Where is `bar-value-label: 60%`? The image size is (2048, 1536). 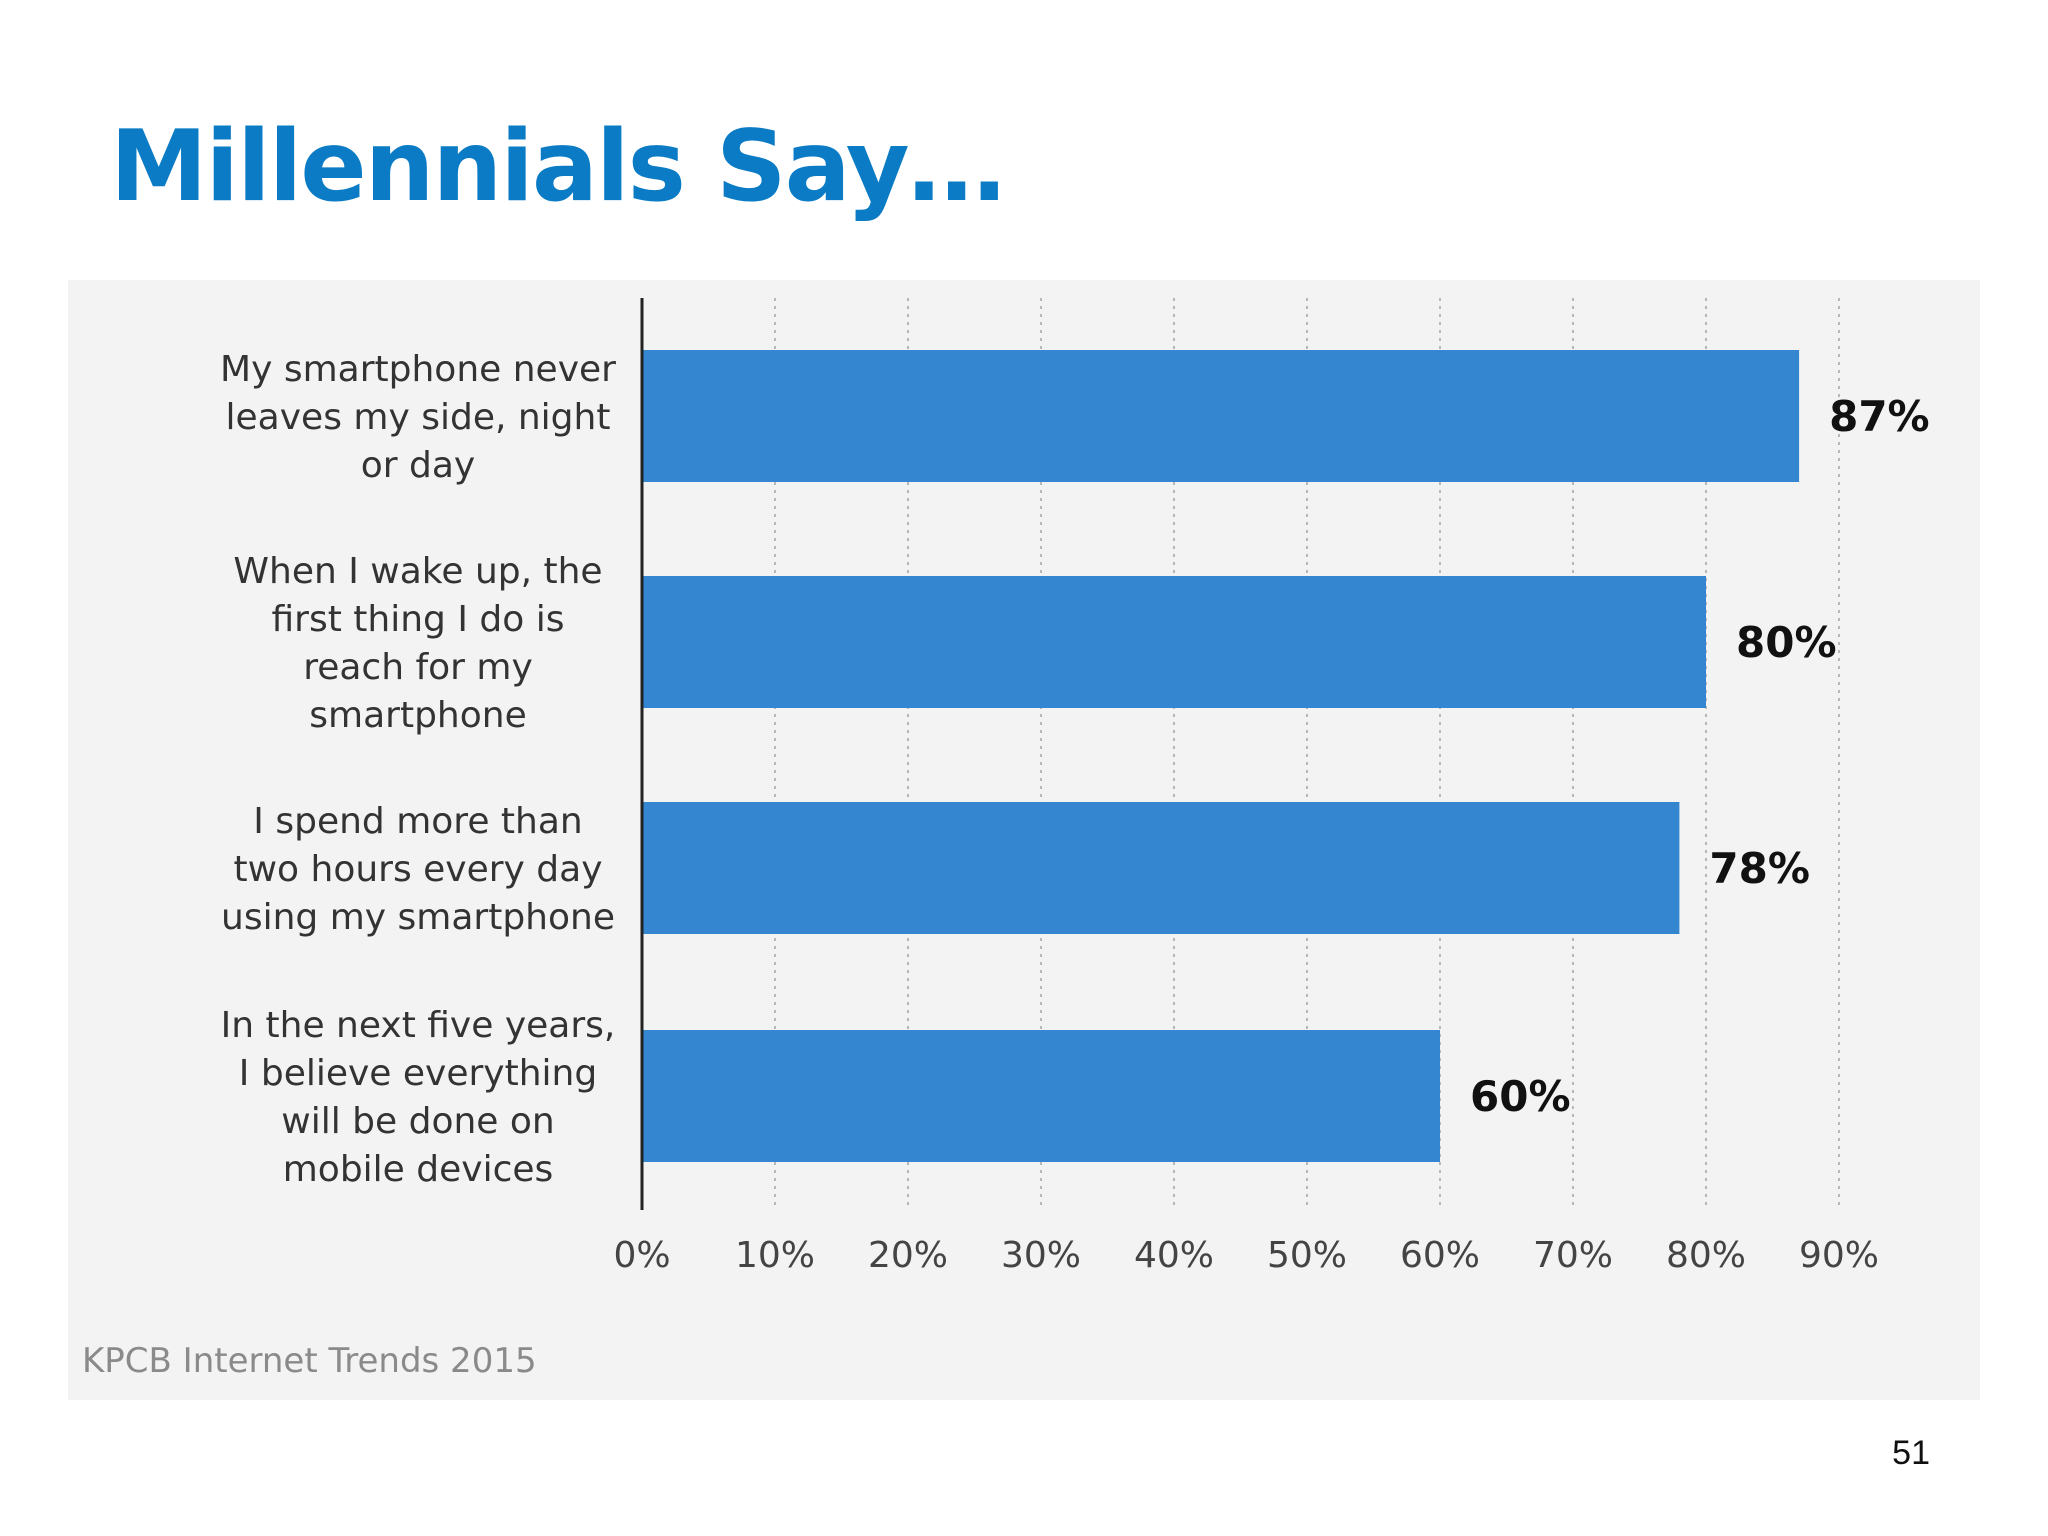 bar-value-label: 60% is located at coordinates (1520, 1096).